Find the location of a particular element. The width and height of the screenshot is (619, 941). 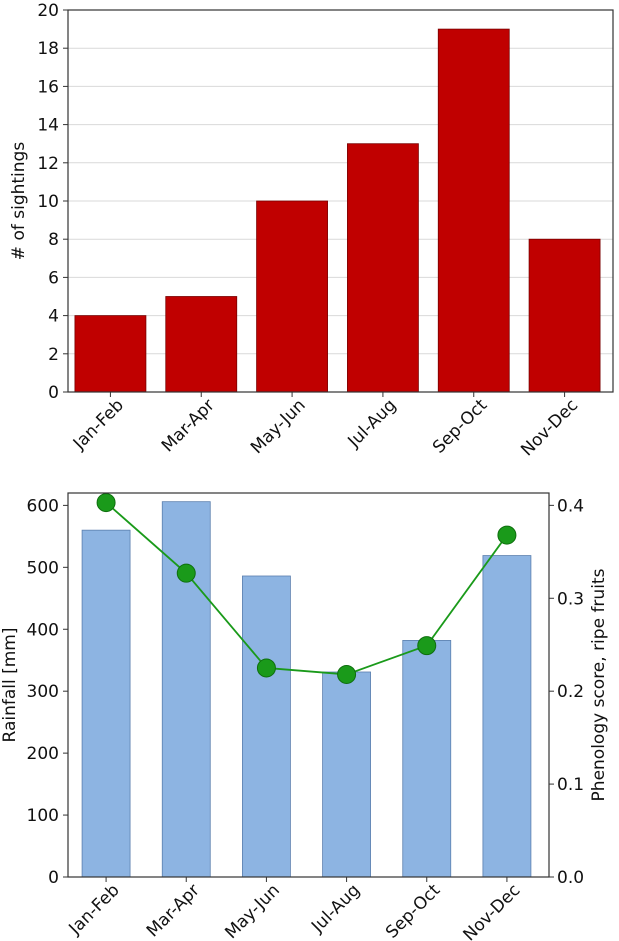

phenology-y-ticks: 0.0 0.1 0.2 0.3 0.4 is located at coordinates (566, 692).